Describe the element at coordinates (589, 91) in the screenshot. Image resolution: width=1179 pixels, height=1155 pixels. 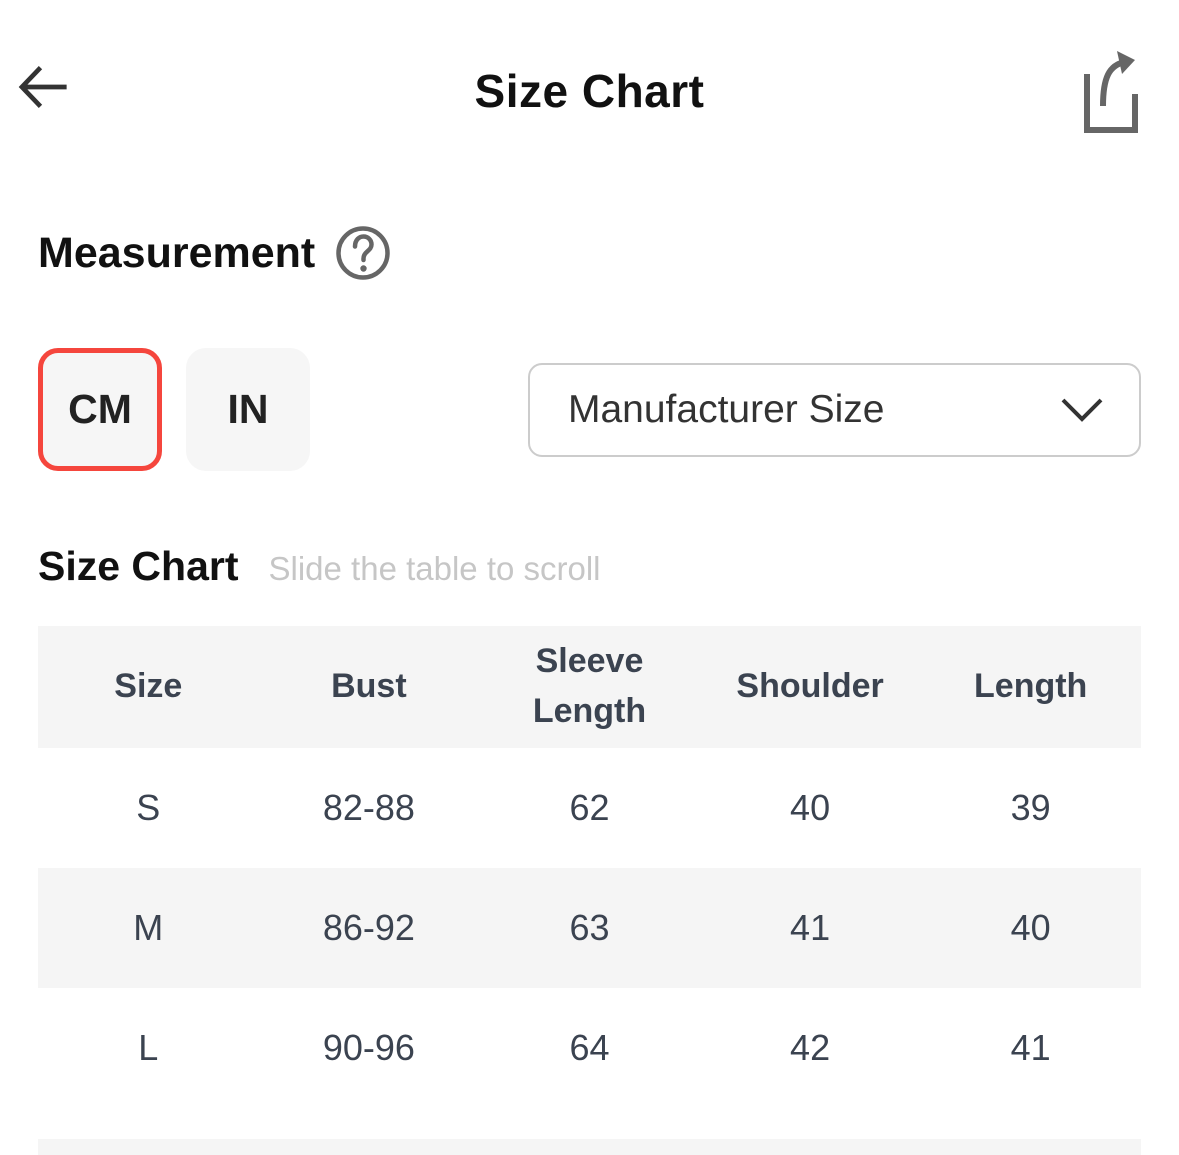
I see `page-title: Size Chart` at that location.